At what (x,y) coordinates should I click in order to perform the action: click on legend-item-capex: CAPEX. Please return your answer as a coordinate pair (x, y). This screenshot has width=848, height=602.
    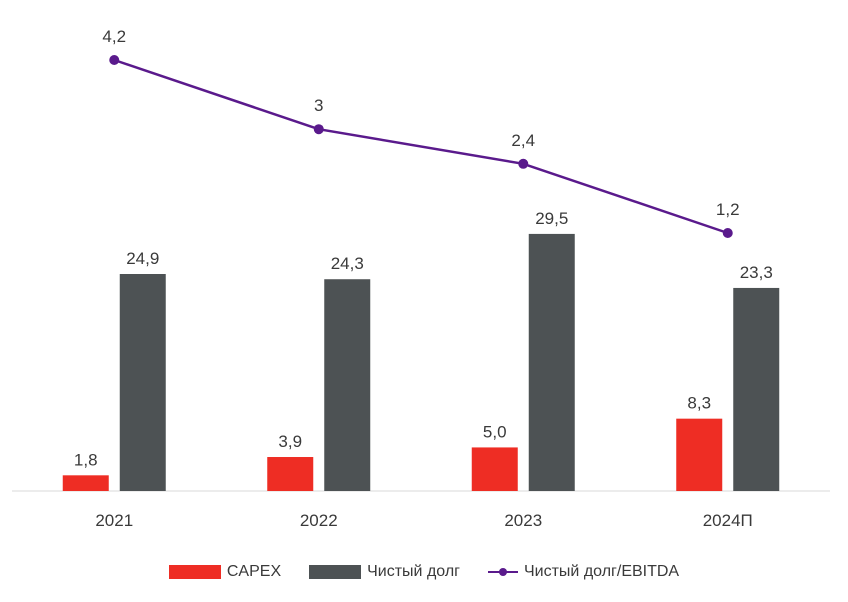
    Looking at the image, I should click on (225, 572).